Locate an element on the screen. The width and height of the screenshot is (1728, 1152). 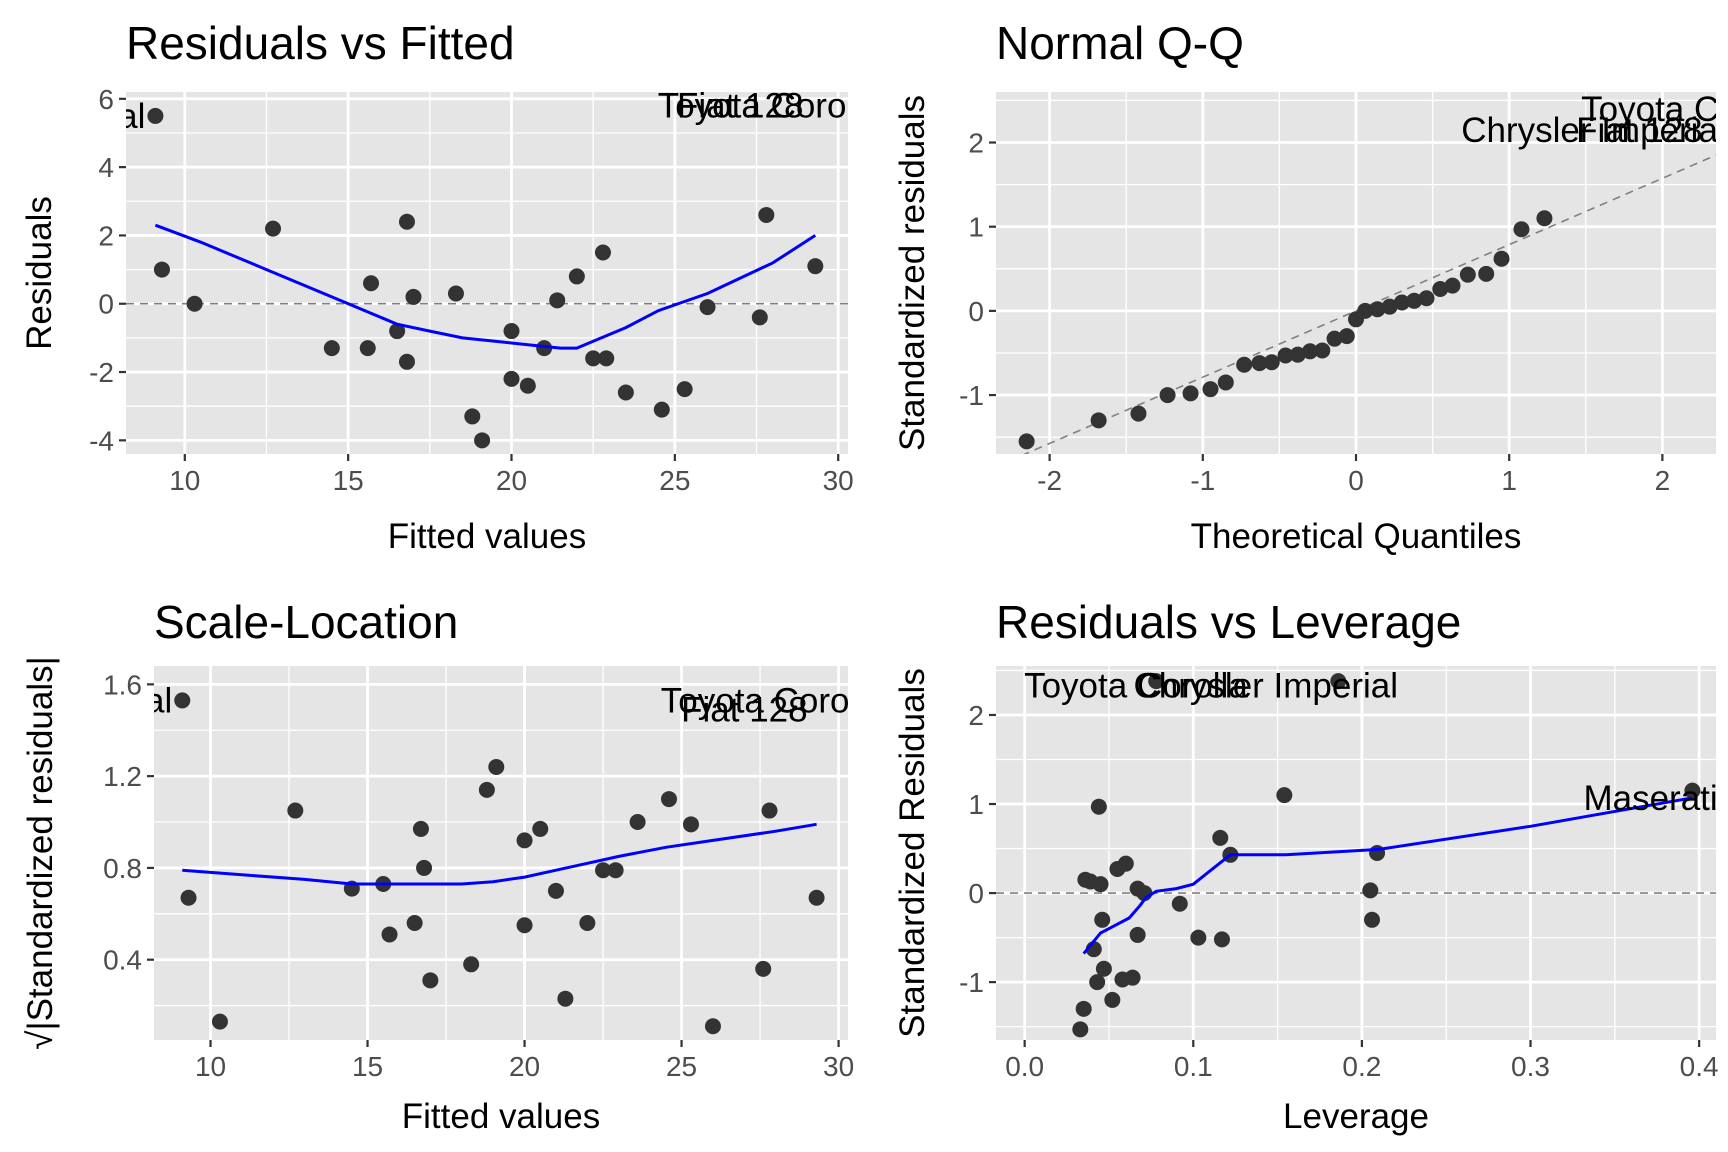
sl-x-tick-label: 10 is located at coordinates (210, 1066).